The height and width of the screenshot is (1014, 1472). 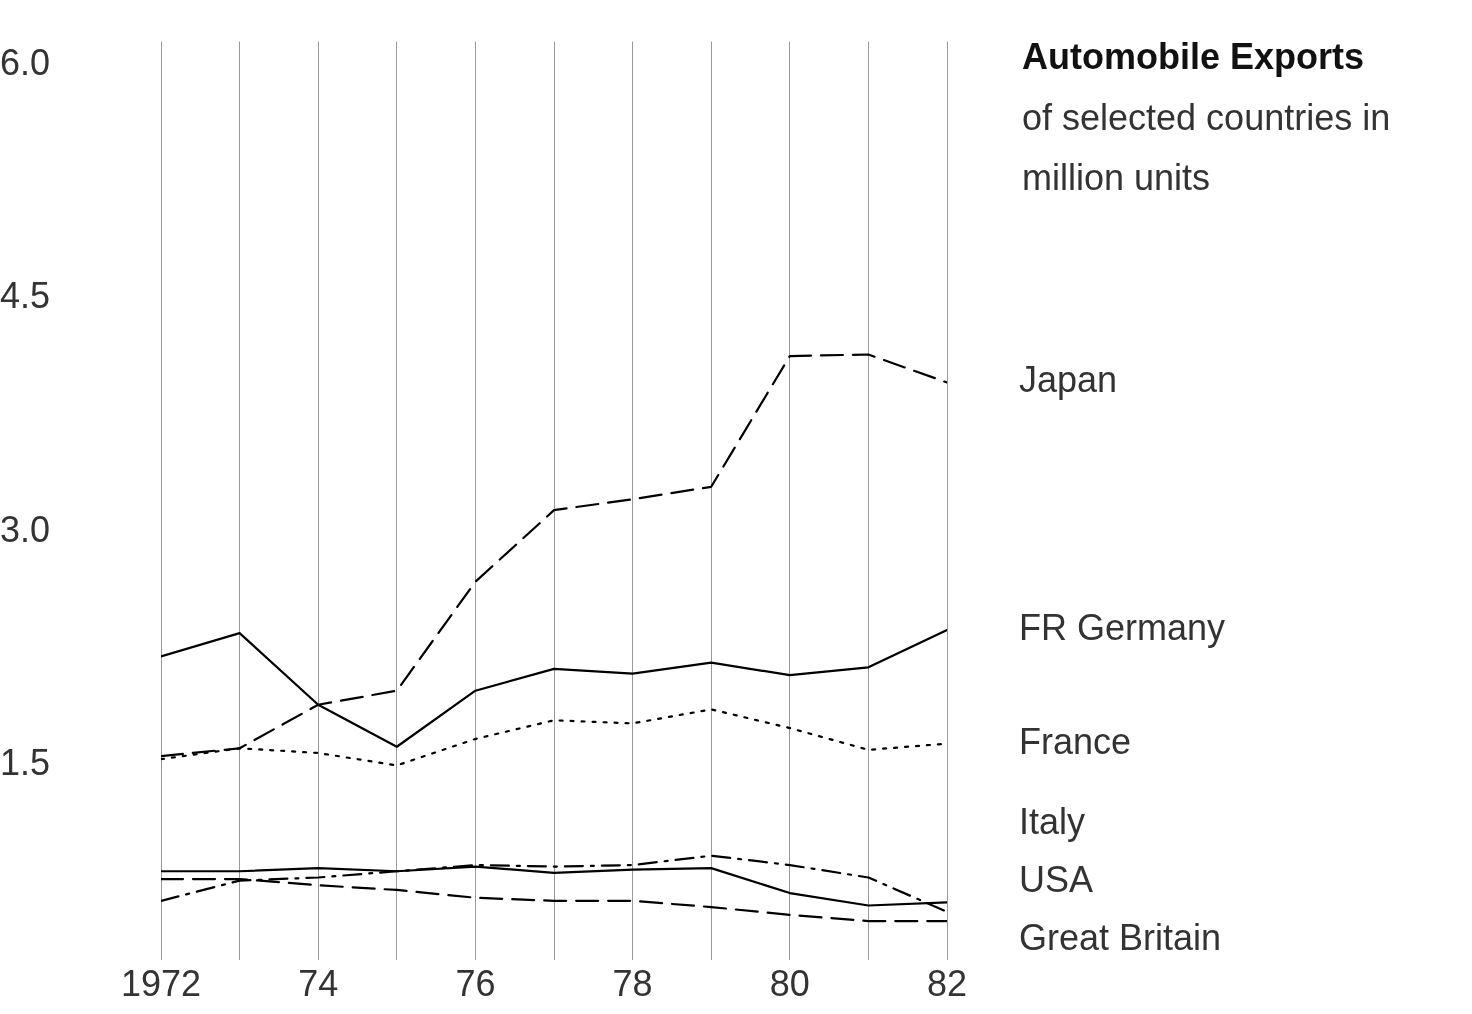 What do you see at coordinates (1052, 821) in the screenshot?
I see `text: Italy` at bounding box center [1052, 821].